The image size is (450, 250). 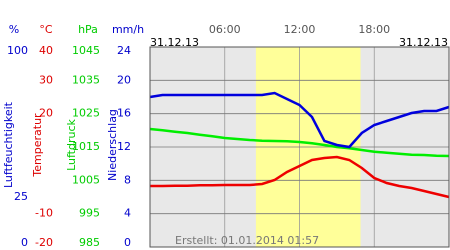 I want to click on axis-title: Temperatur, so click(x=37, y=145).